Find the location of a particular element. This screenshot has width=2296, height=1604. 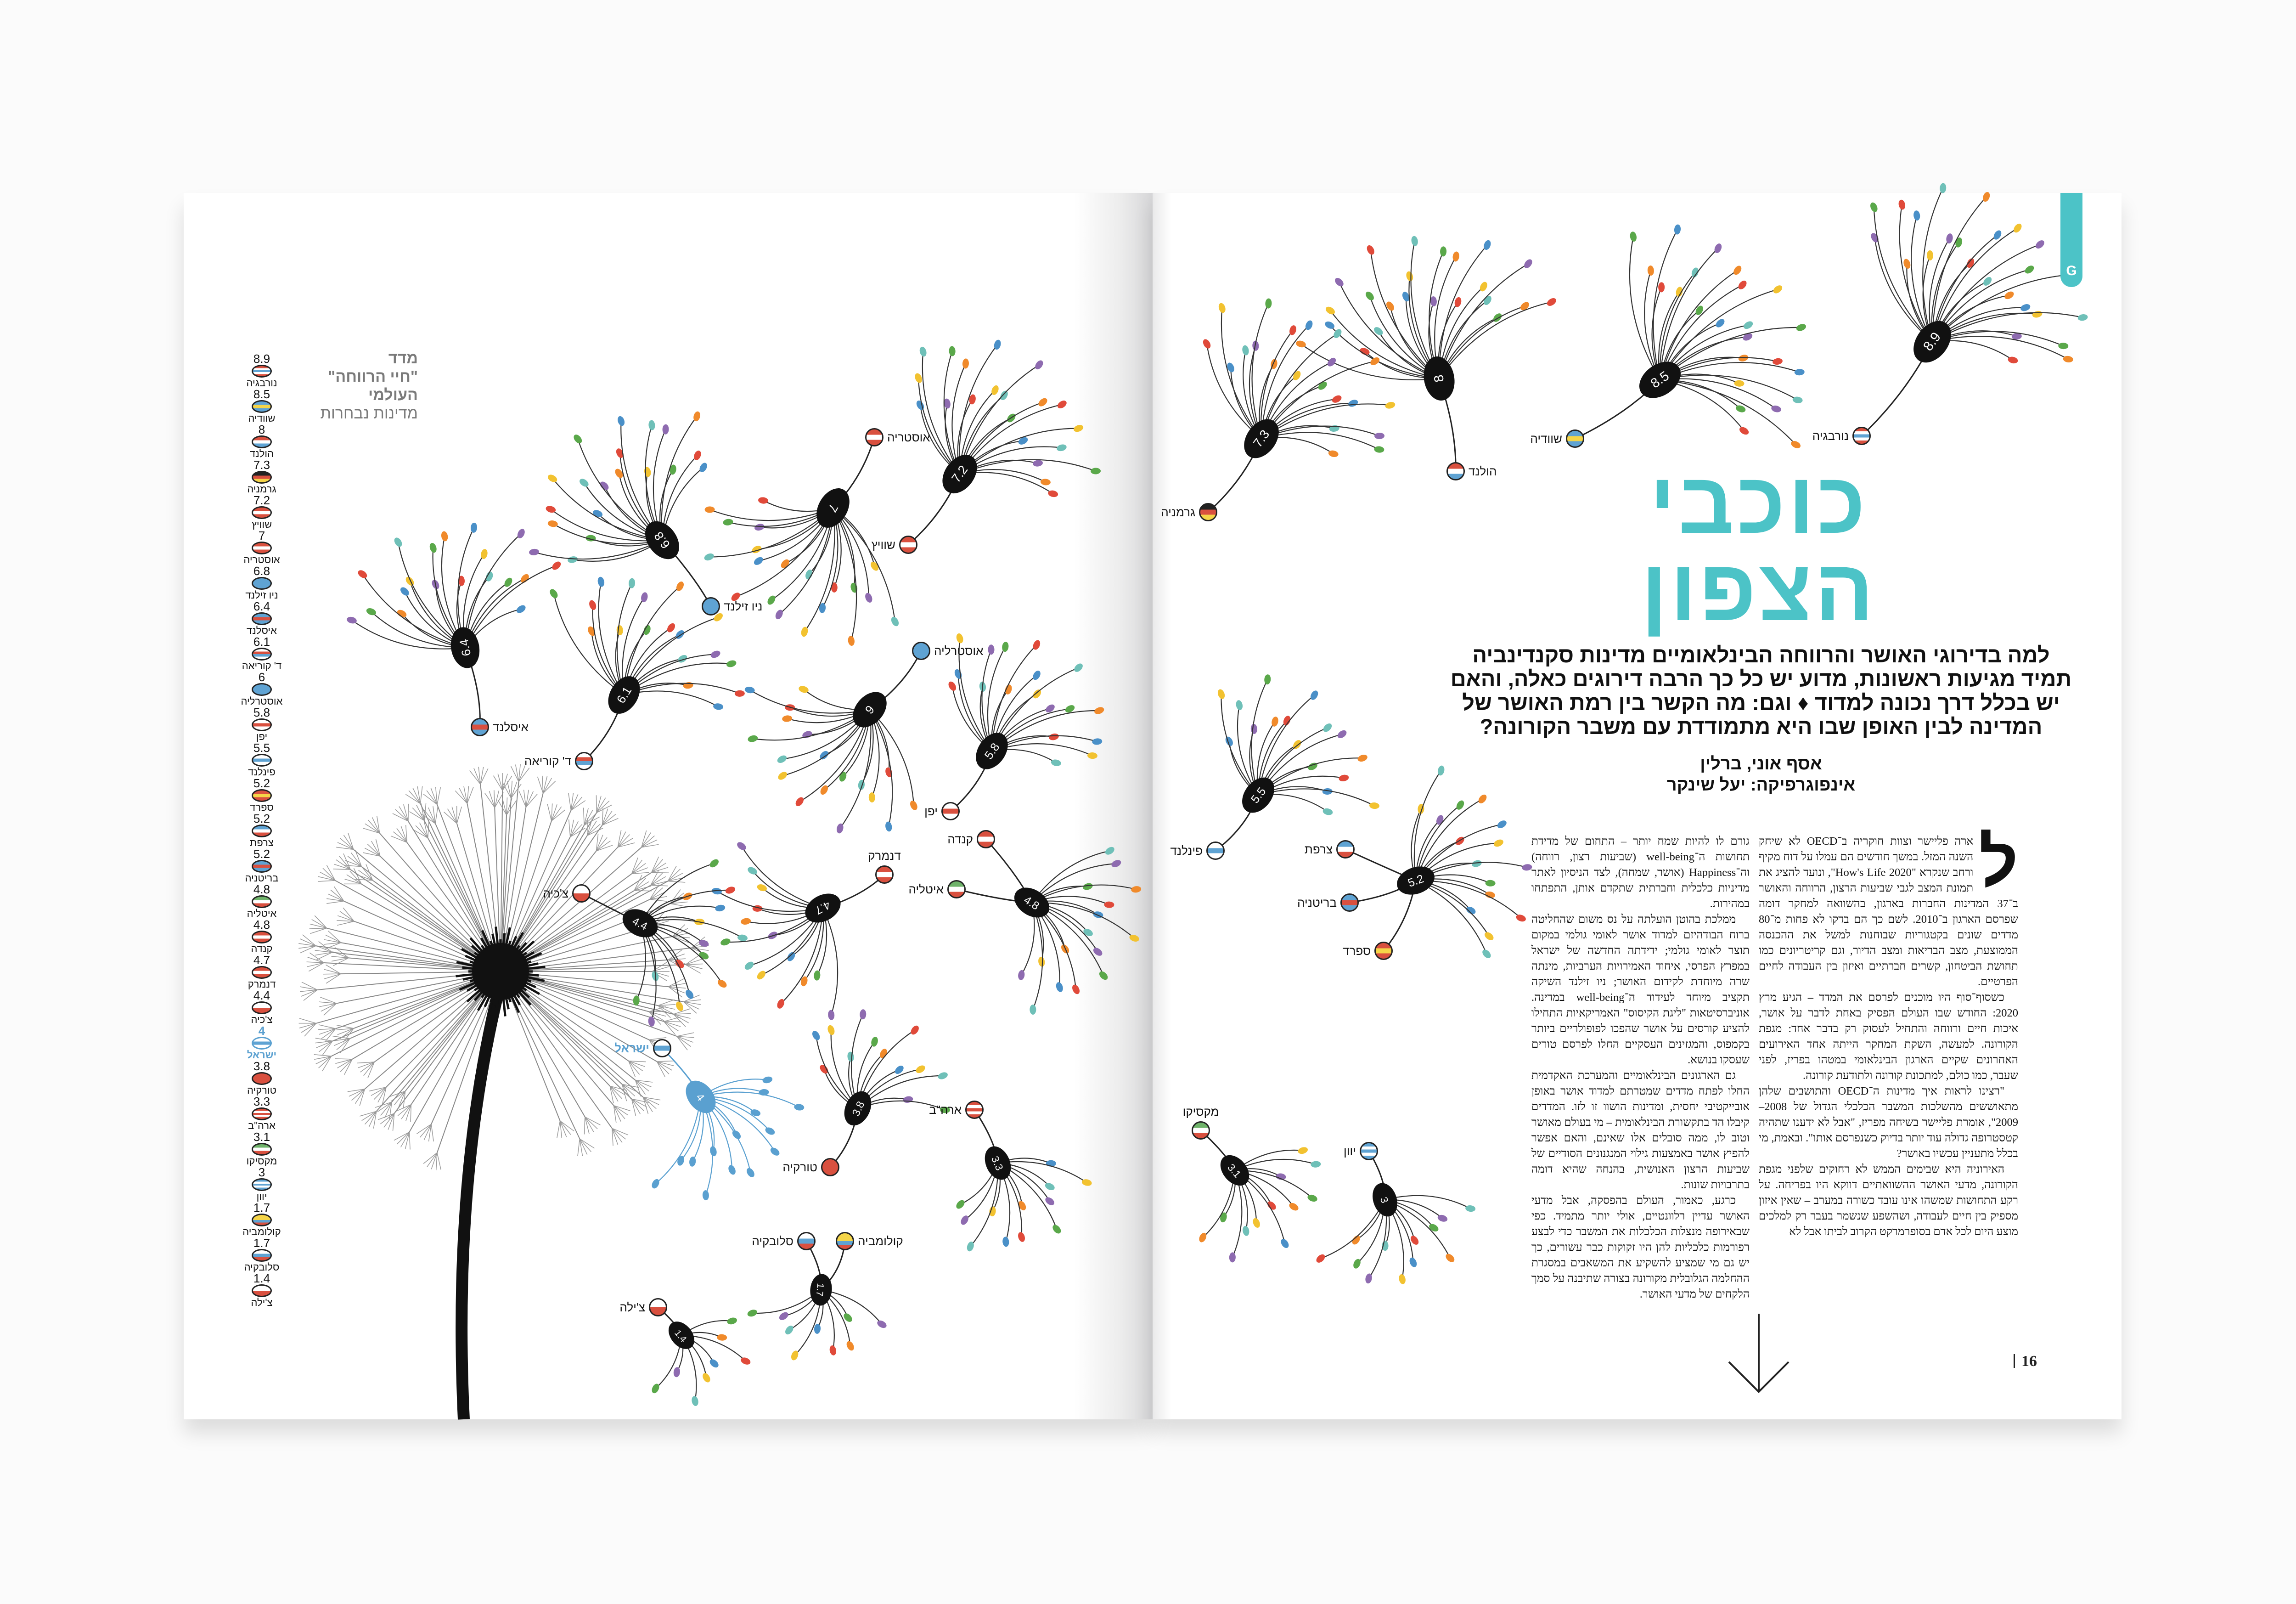

country-label: ישראל is located at coordinates (631, 1048).